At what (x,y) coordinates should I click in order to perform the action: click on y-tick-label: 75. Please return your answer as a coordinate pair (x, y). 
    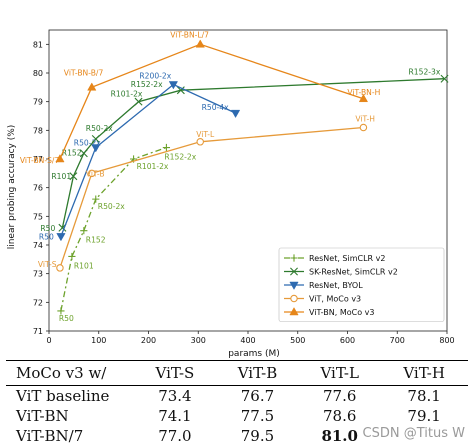
    Looking at the image, I should click on (38, 216).